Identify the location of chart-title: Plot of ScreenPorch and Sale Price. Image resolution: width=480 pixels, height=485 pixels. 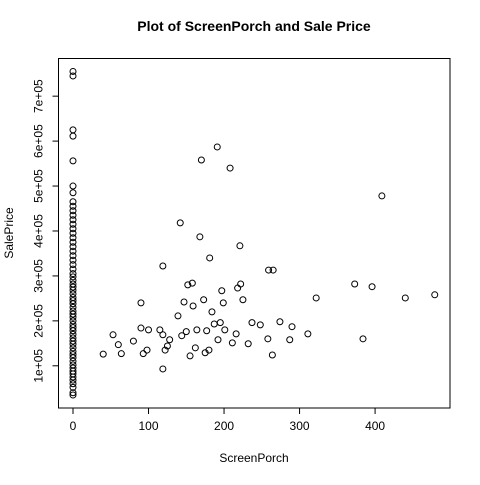
(254, 26).